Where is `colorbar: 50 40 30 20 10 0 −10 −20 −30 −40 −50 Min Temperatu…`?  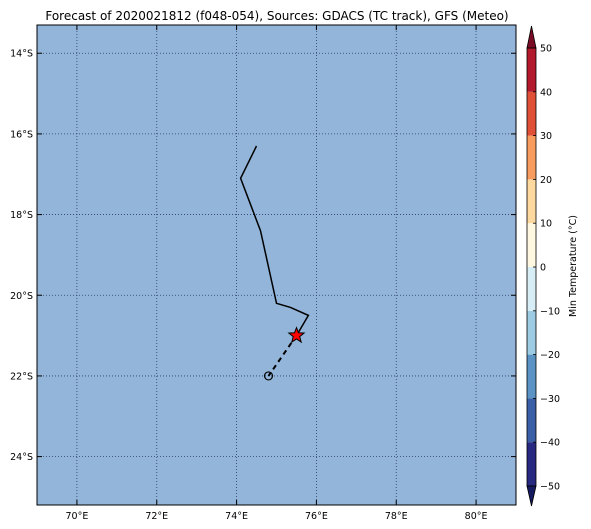 colorbar: 50 40 30 20 10 0 −10 −20 −30 −40 −50 Min Temperatu… is located at coordinates (552, 266).